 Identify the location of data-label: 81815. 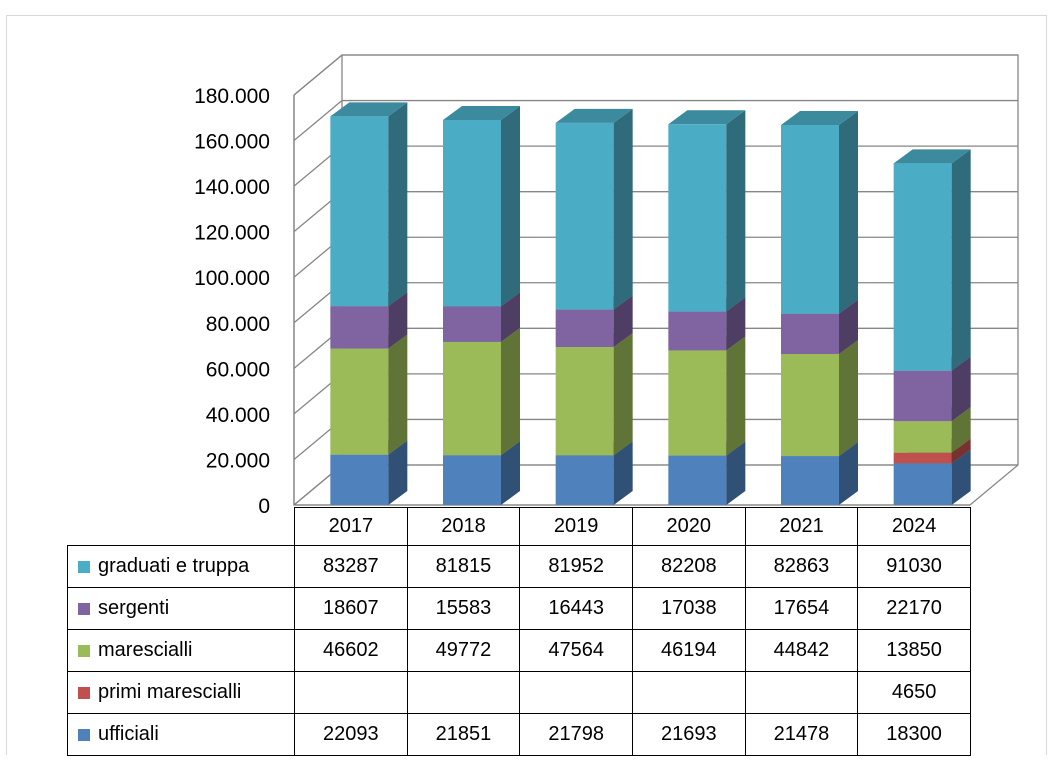
(463, 566).